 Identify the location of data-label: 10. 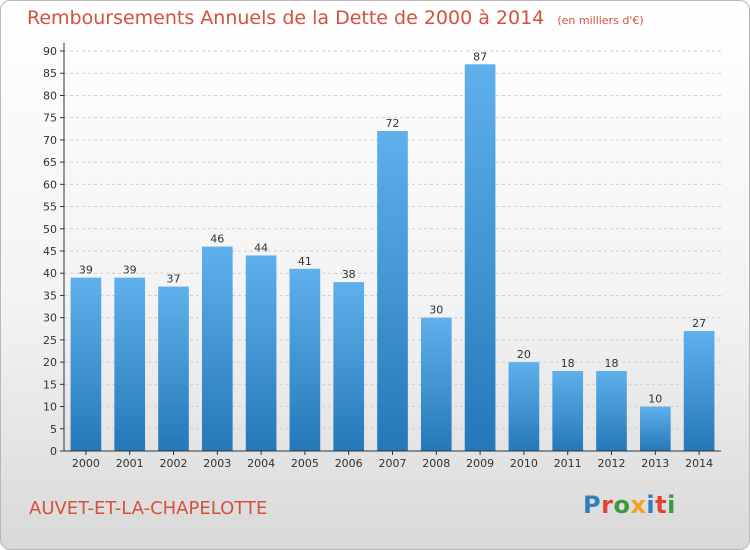
(655, 399).